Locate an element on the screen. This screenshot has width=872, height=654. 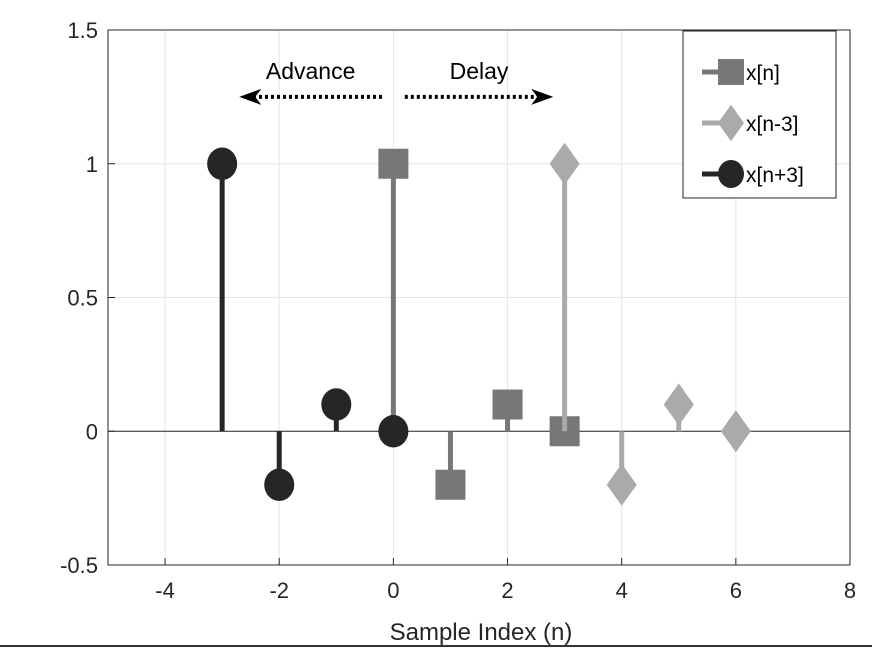
x-tick-label: -2 is located at coordinates (279, 590).